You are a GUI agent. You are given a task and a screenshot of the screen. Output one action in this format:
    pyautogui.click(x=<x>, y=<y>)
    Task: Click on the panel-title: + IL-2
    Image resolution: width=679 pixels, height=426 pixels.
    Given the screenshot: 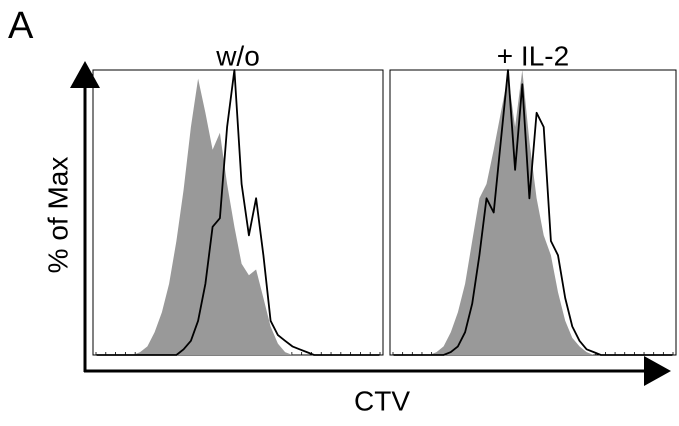 What is the action you would take?
    pyautogui.click(x=533, y=55)
    